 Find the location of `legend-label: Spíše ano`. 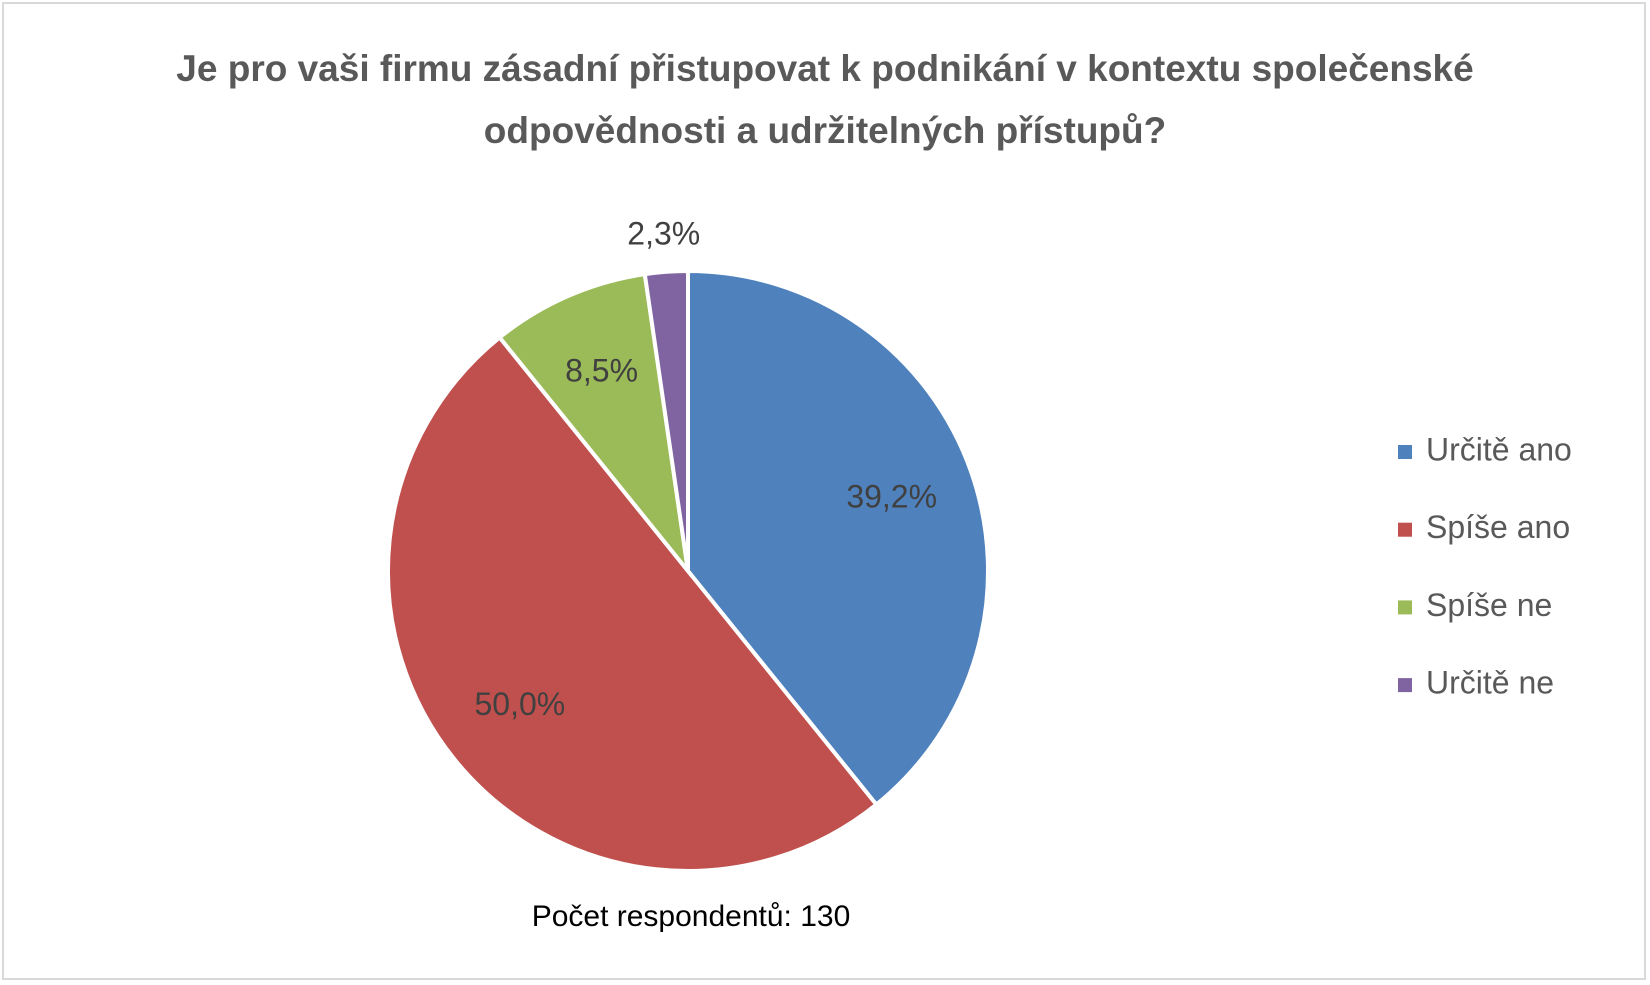

legend-label: Spíše ano is located at coordinates (1498, 527).